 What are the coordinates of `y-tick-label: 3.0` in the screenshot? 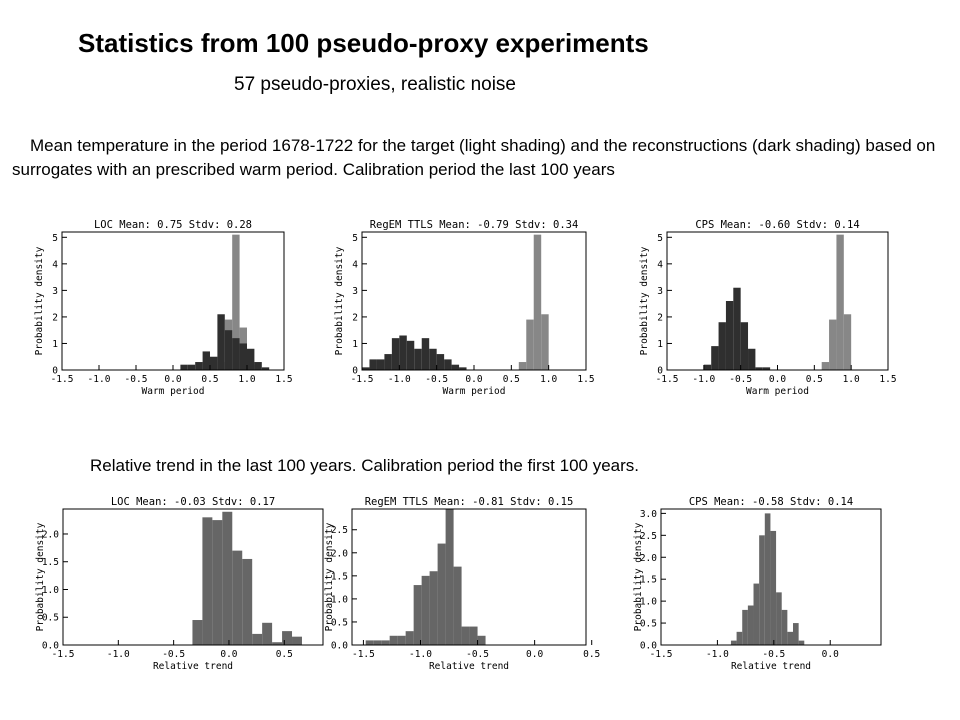 It's located at (648, 514).